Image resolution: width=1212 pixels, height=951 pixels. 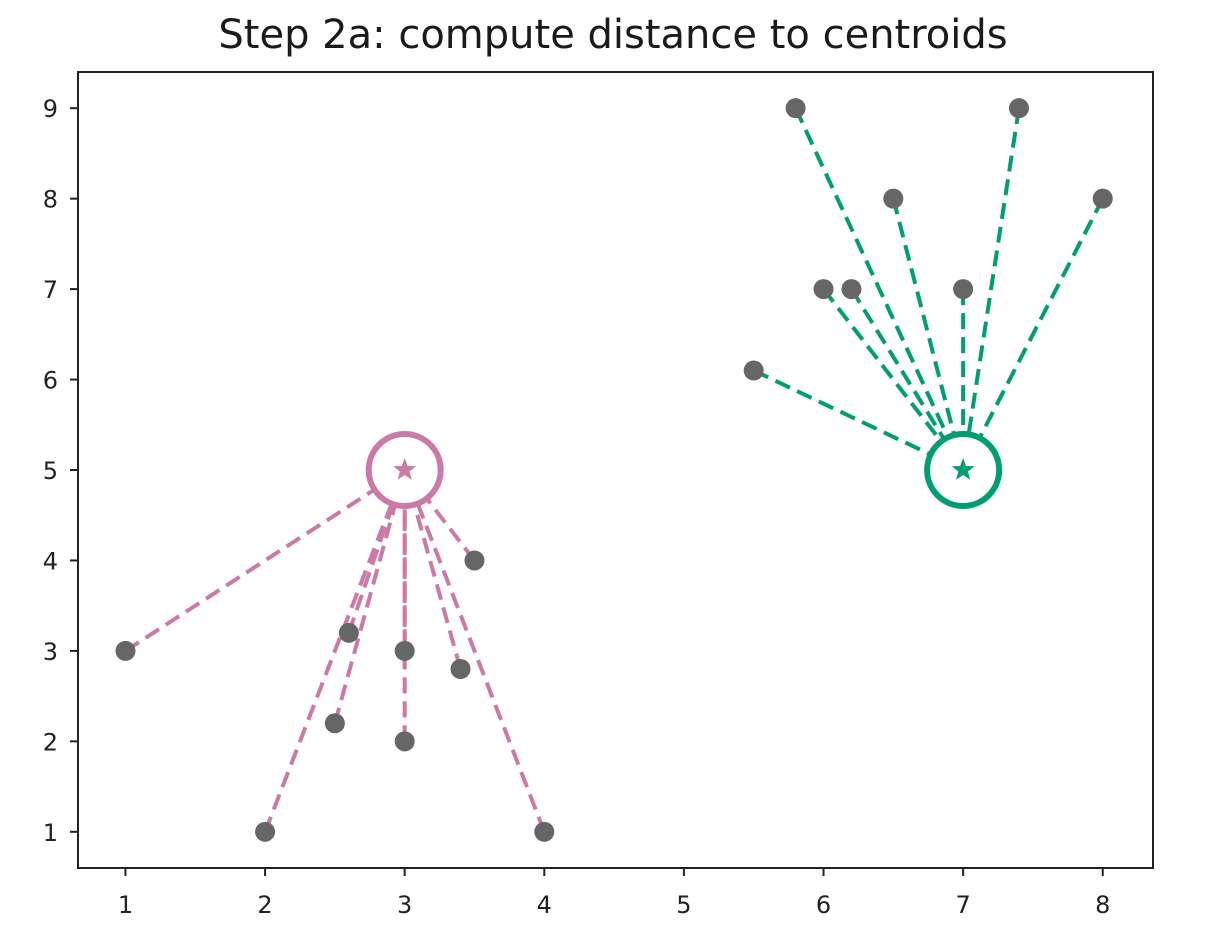 What do you see at coordinates (50, 652) in the screenshot?
I see `y-tick-label: 3` at bounding box center [50, 652].